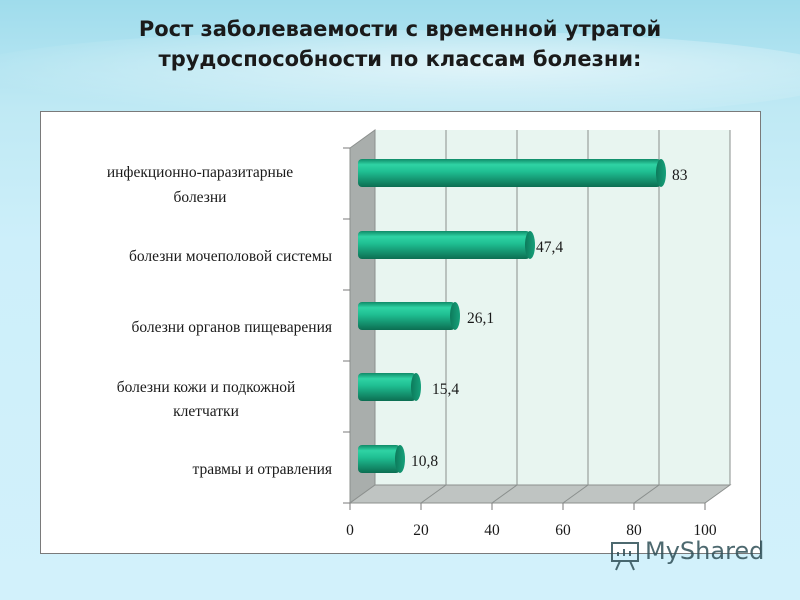 This screenshot has height=600, width=800. Describe the element at coordinates (480, 318) in the screenshot. I see `value-label-2: 26,1` at that location.